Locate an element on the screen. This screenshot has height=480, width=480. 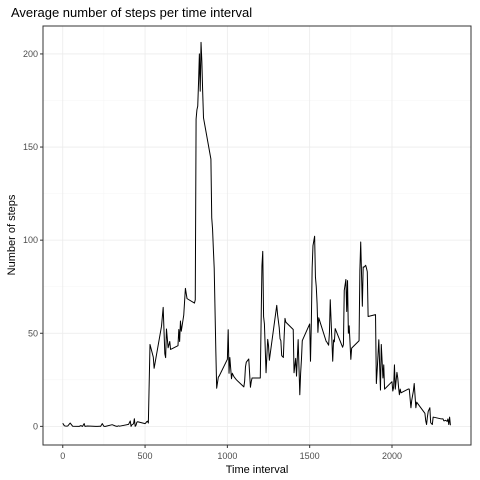
x-tick-label: 0 is located at coordinates (62, 456).